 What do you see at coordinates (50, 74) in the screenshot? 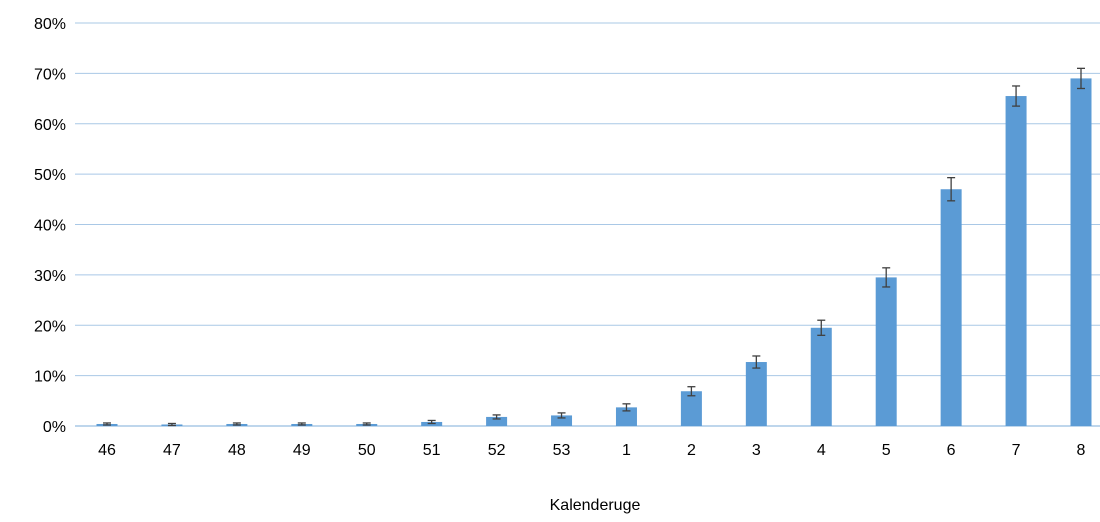
I see `y-tick-label: 70%` at bounding box center [50, 74].